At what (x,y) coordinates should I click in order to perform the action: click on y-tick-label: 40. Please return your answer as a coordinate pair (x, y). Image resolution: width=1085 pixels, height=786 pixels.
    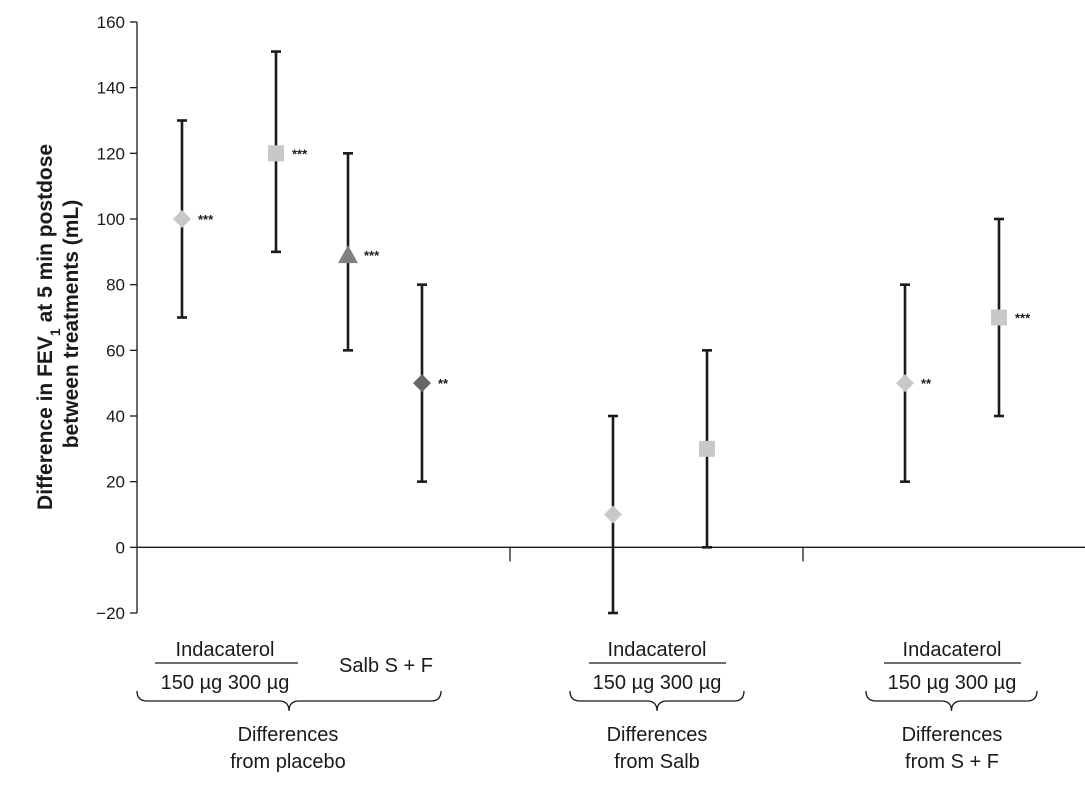
    Looking at the image, I should click on (115, 416).